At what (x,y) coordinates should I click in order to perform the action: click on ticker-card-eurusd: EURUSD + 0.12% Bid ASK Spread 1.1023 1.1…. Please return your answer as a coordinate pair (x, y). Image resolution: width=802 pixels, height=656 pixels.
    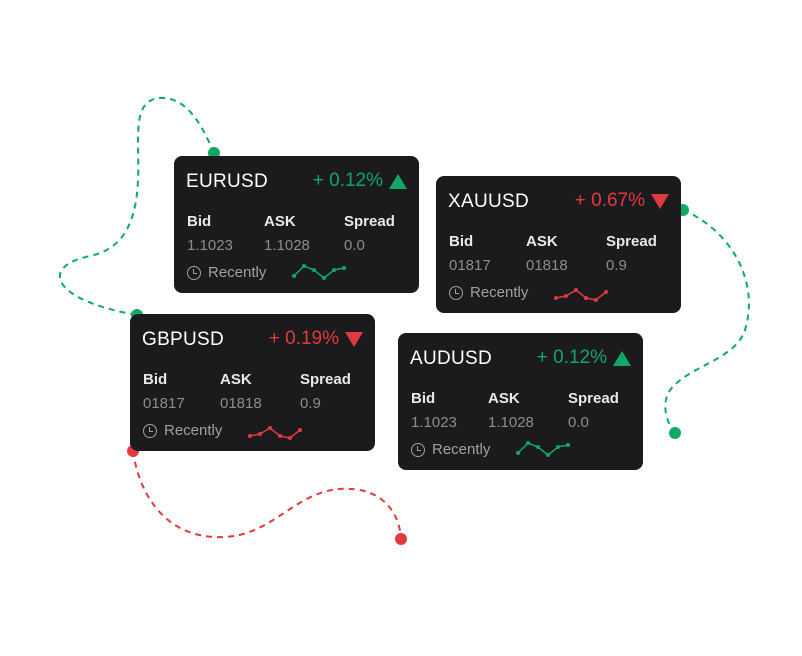
    Looking at the image, I should click on (296, 224).